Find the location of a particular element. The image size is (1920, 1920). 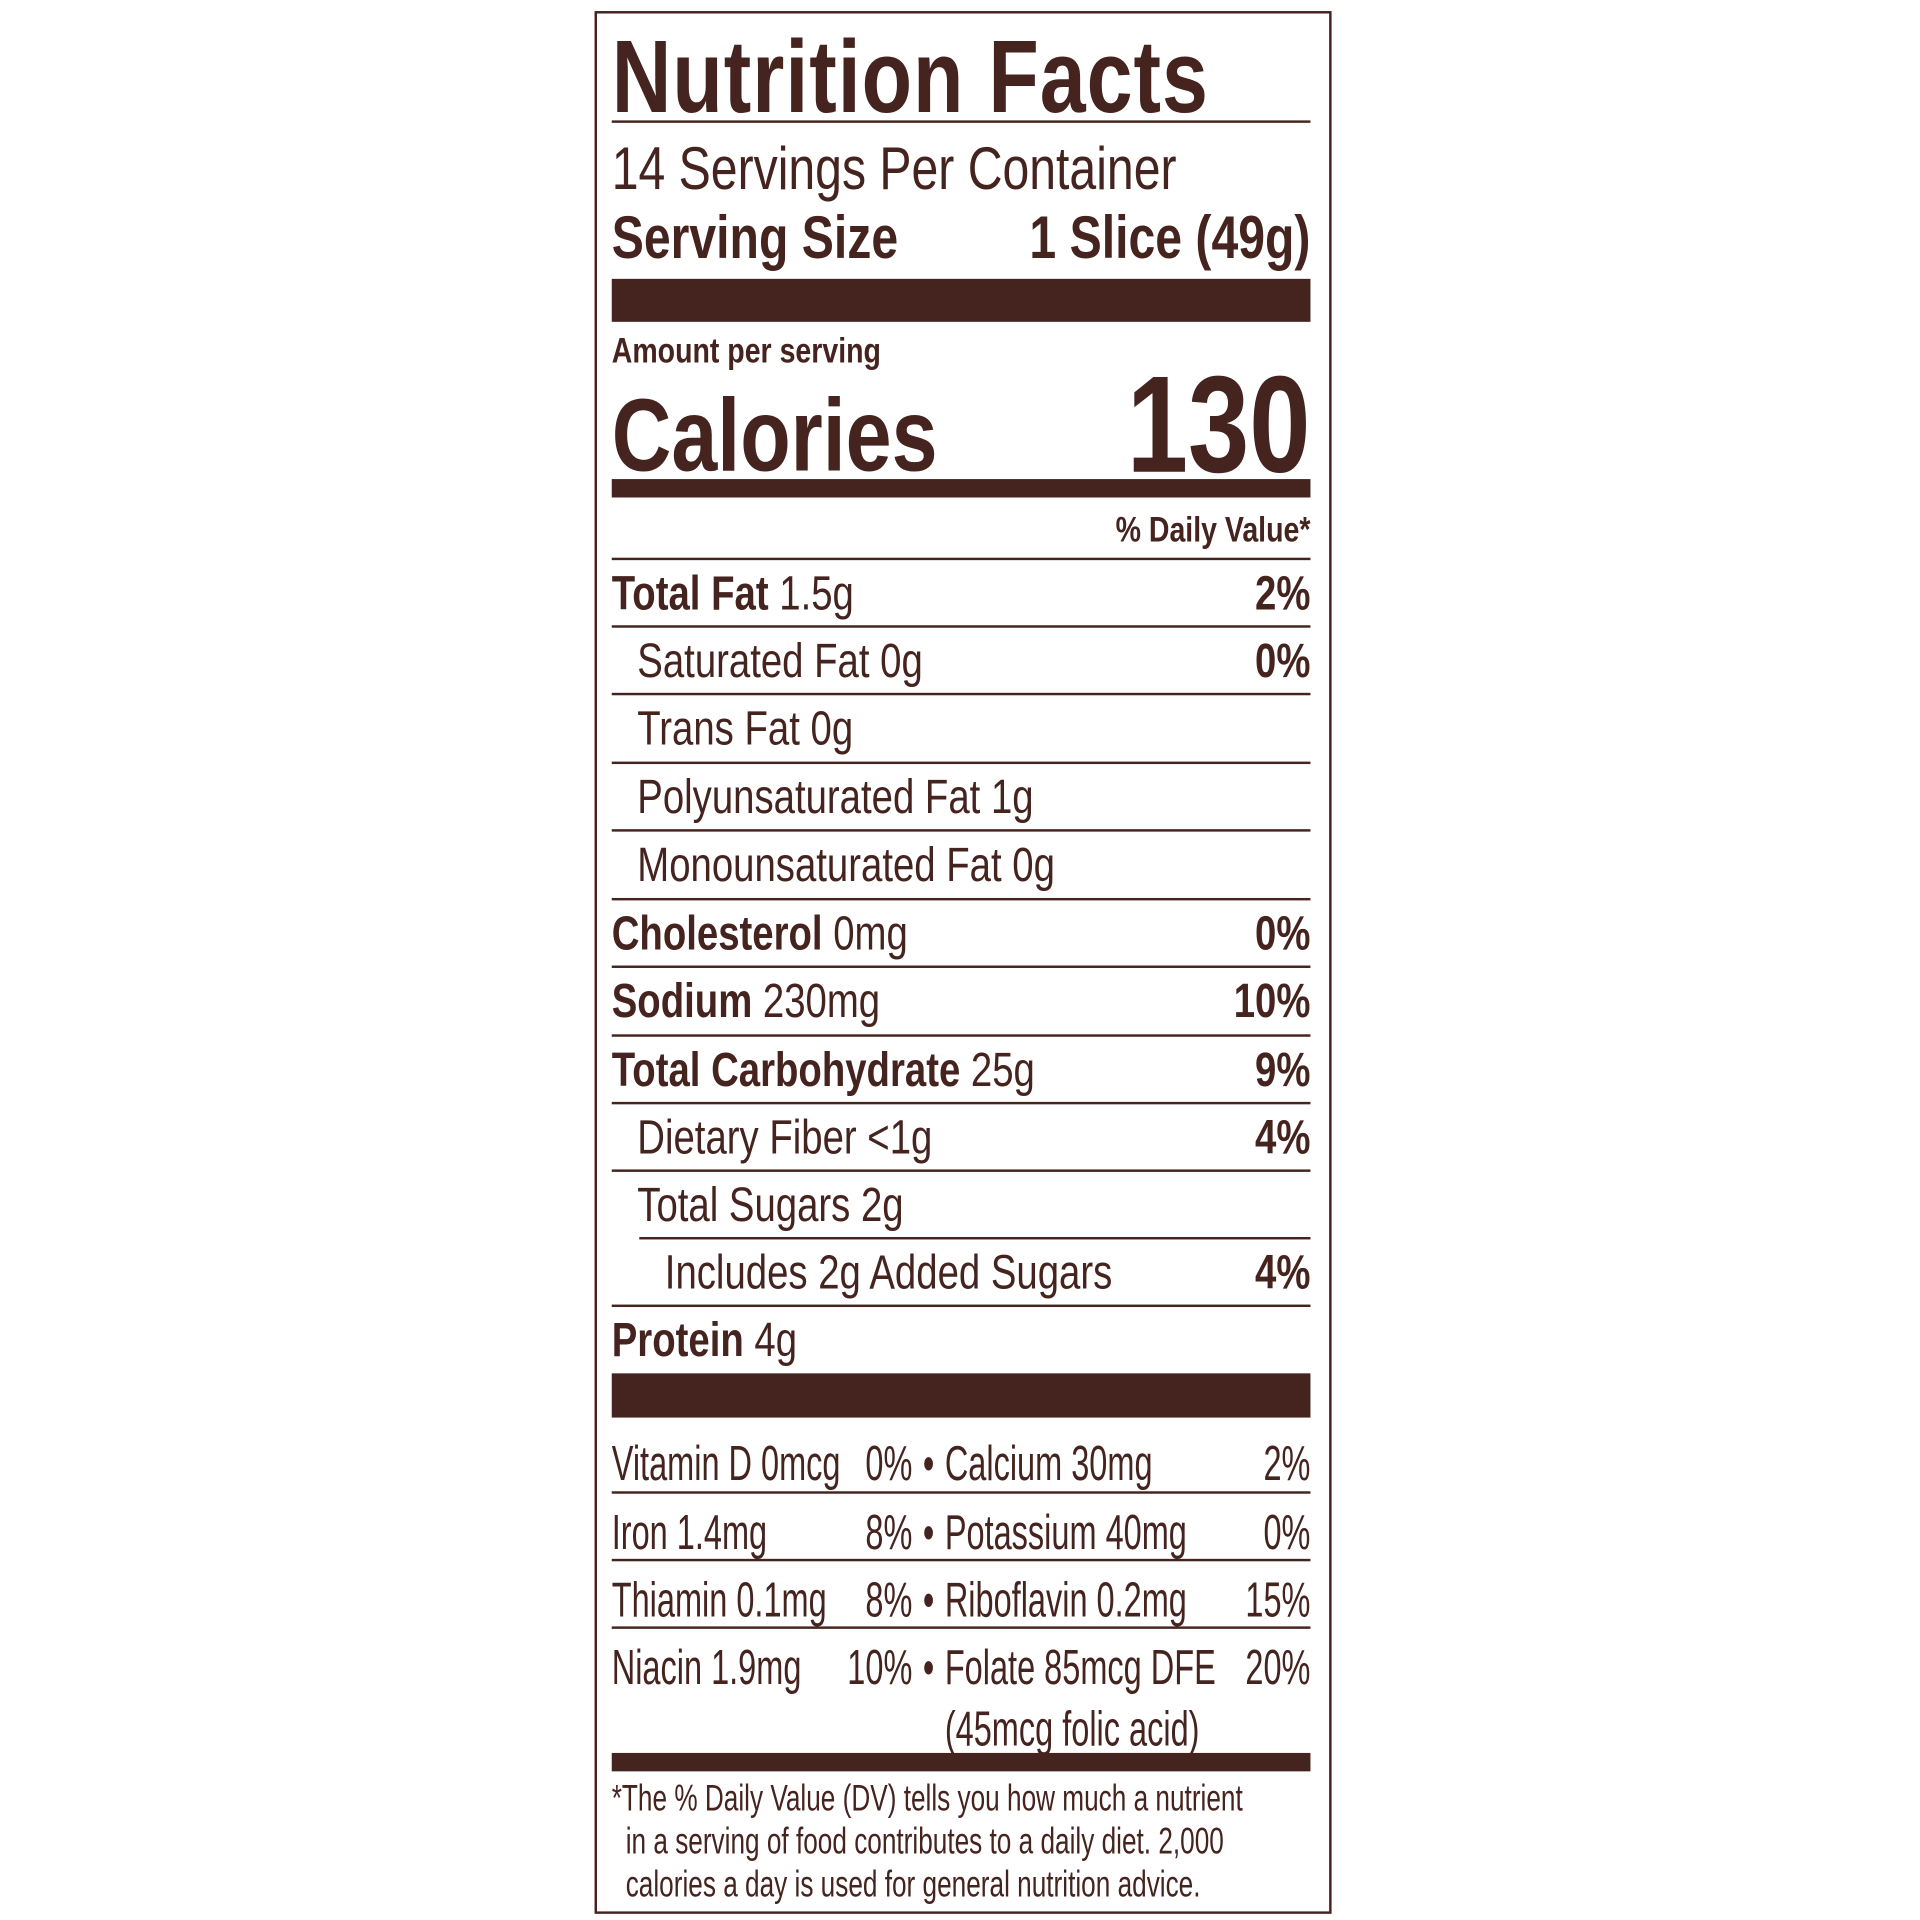

vitamin-dv: 10% is located at coordinates (880, 1668).